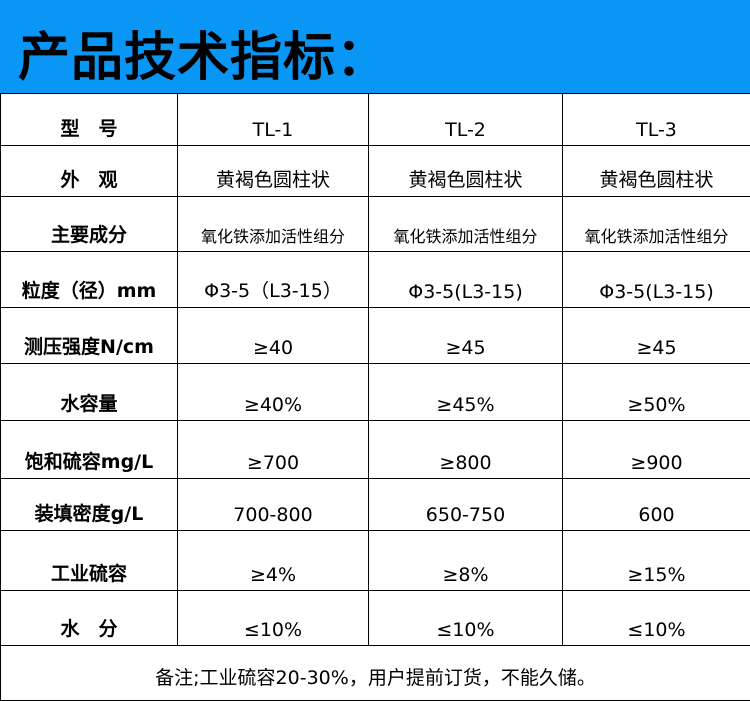  Describe the element at coordinates (656, 120) in the screenshot. I see `column-header: TL-3` at that location.